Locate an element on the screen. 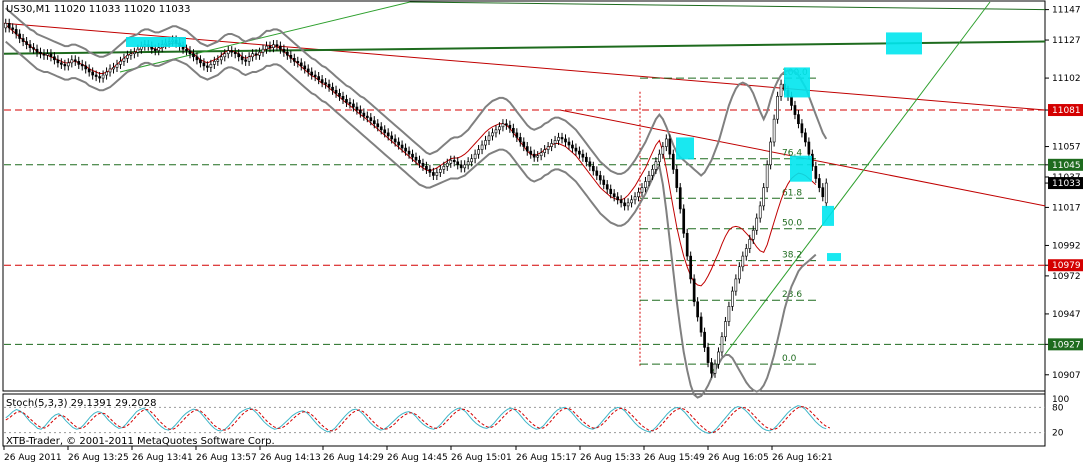 This screenshot has height=471, width=1085. price-badge-label: 11081 is located at coordinates (1066, 111).